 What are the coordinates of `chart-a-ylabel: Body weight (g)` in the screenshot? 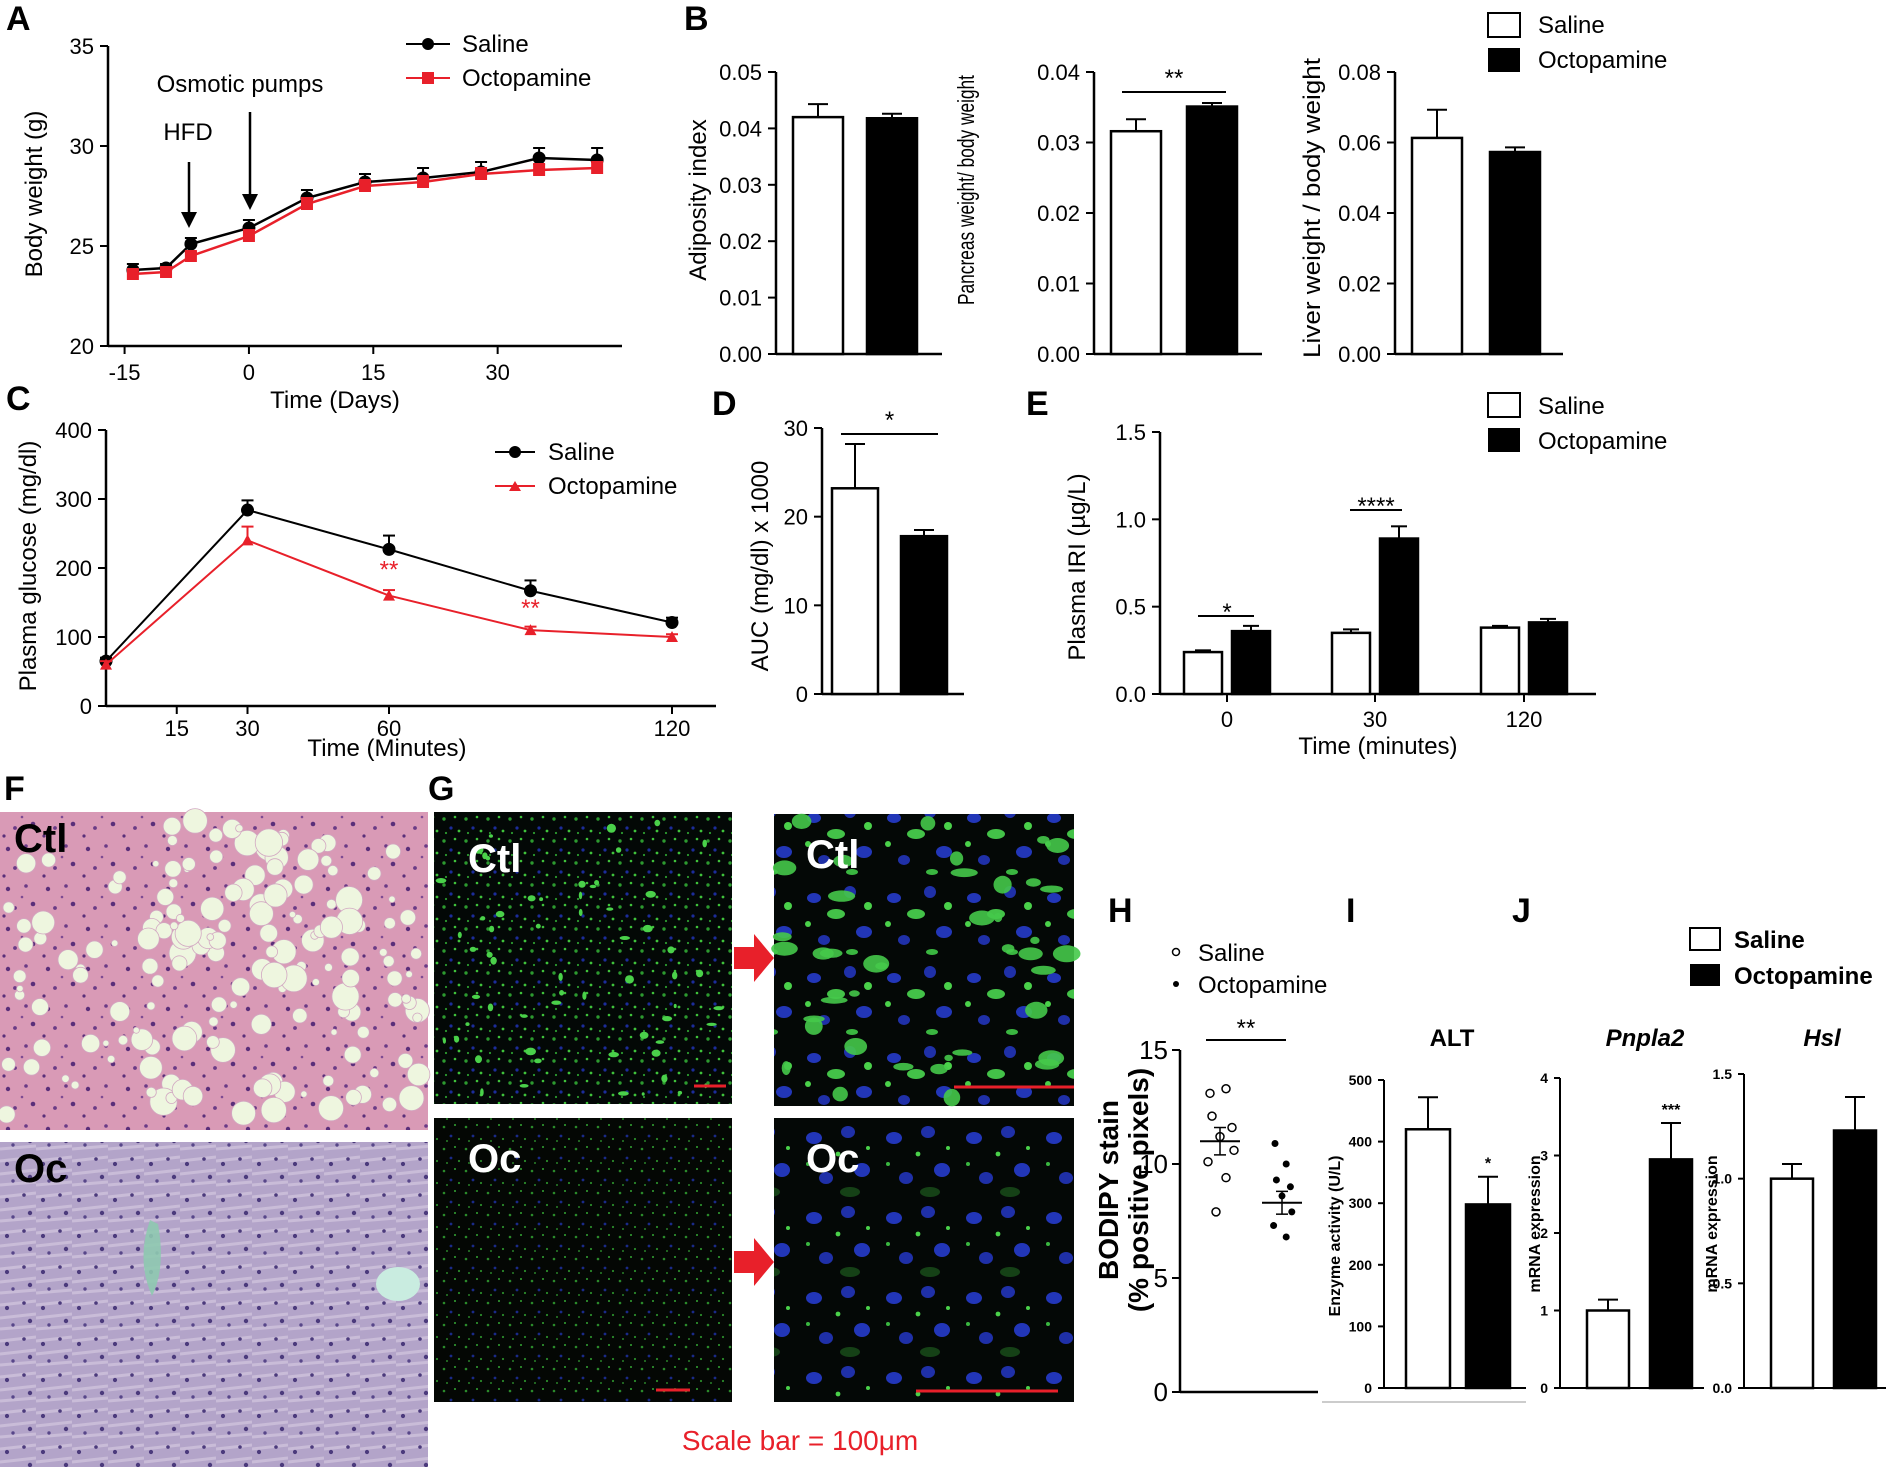 It's located at (34, 194).